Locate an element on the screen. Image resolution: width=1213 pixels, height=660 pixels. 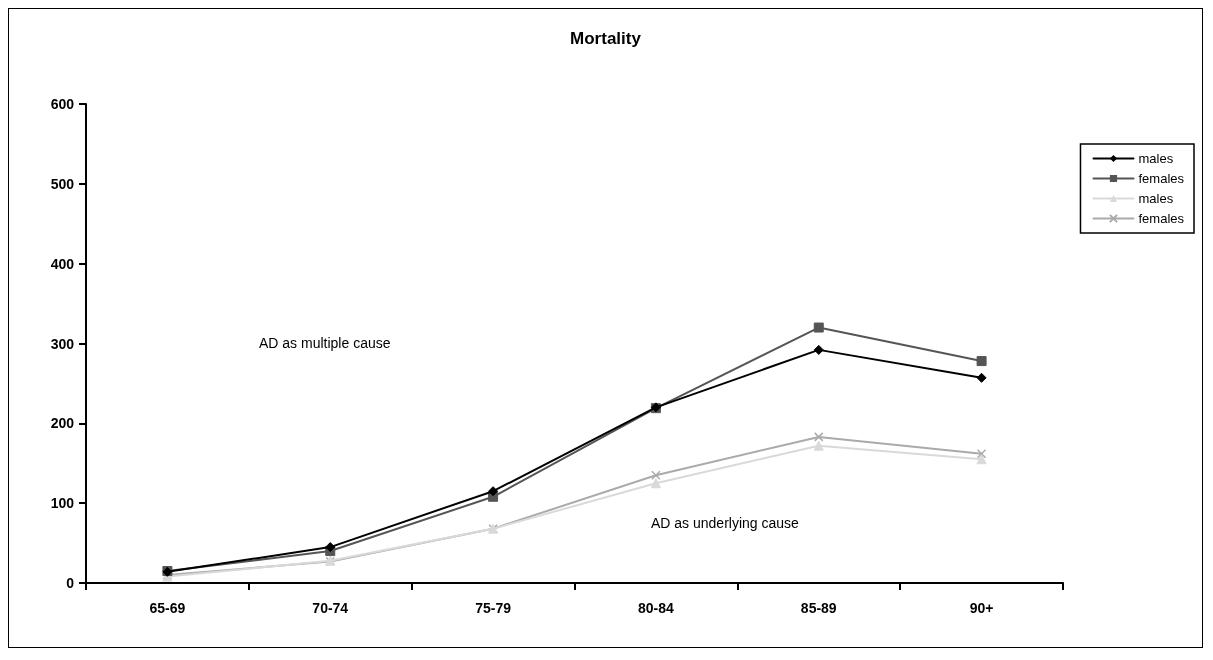
y-tick-label: 600 is located at coordinates (62, 104).